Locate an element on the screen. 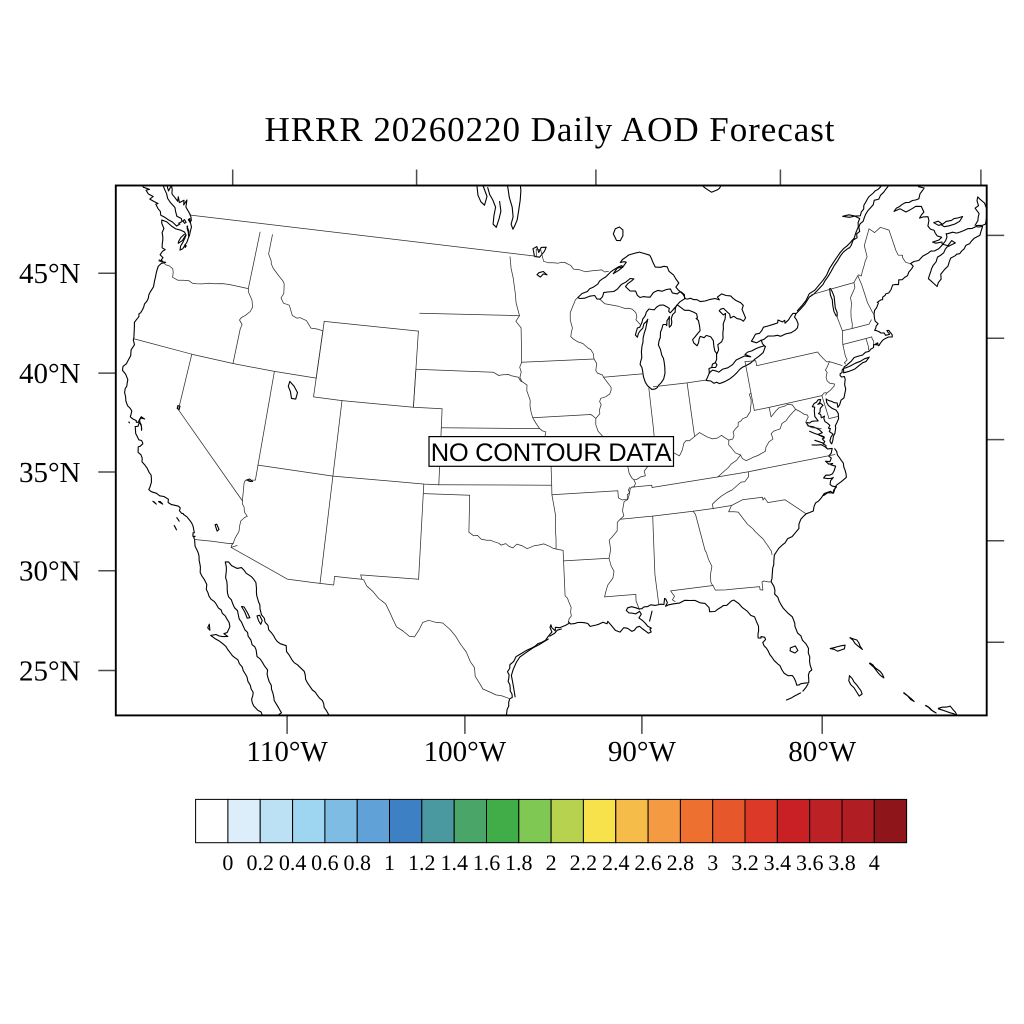  svg-text: 30°N is located at coordinates (50, 572).